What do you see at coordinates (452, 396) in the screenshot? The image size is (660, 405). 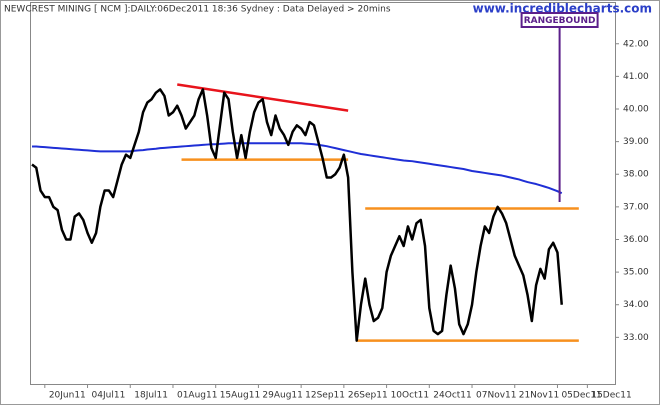 I see `x-tick-label: 24Oct11` at bounding box center [452, 396].